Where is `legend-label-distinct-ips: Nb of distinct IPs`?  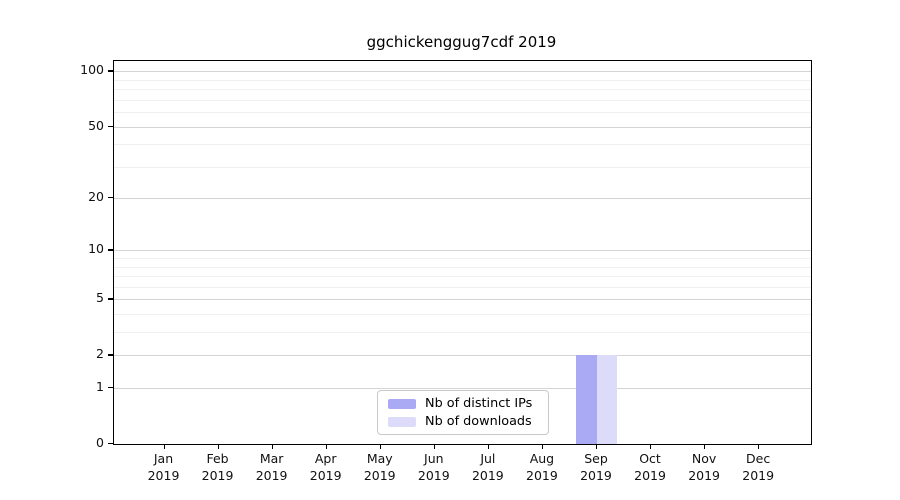 legend-label-distinct-ips: Nb of distinct IPs is located at coordinates (479, 403).